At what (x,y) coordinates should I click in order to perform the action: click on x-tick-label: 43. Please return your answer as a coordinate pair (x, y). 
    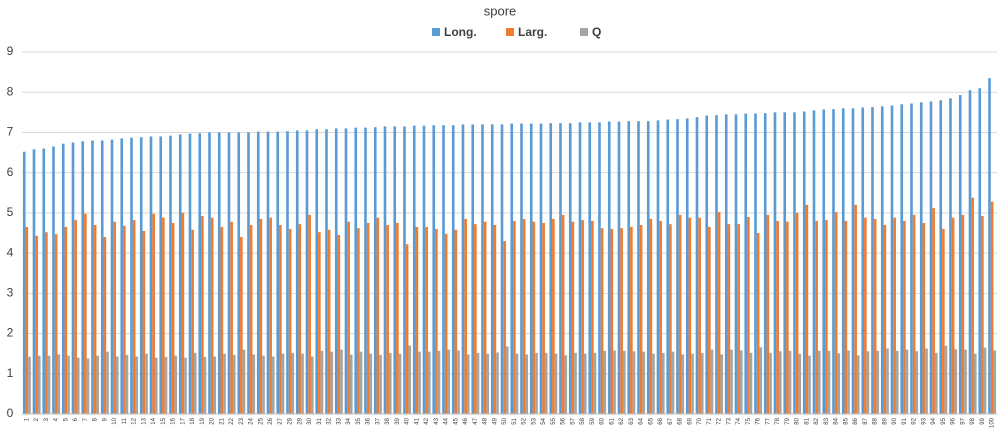
    Looking at the image, I should click on (437, 420).